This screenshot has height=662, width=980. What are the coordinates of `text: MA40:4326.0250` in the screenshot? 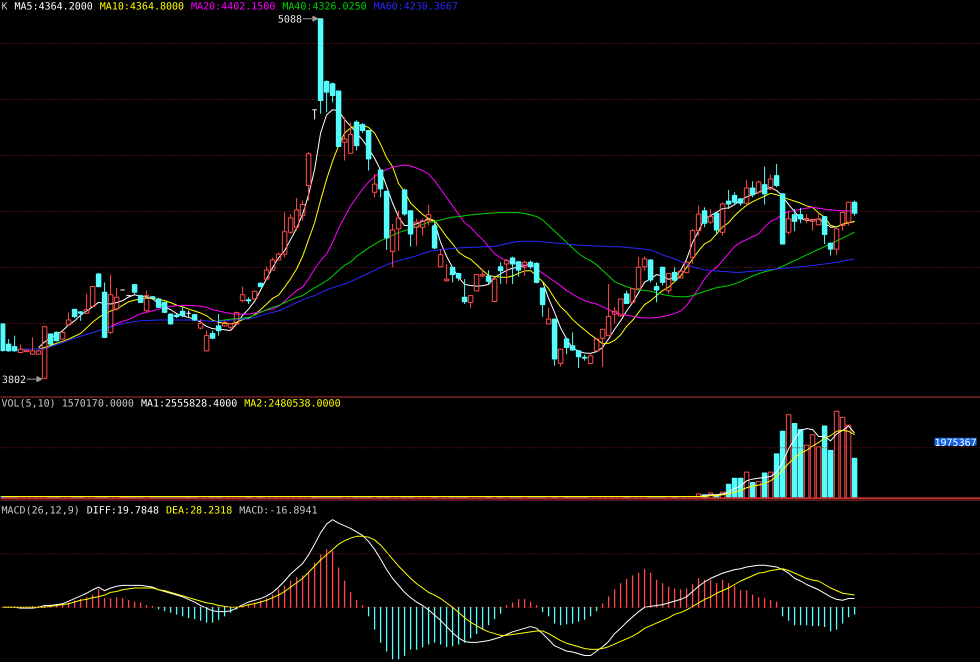 It's located at (324, 7).